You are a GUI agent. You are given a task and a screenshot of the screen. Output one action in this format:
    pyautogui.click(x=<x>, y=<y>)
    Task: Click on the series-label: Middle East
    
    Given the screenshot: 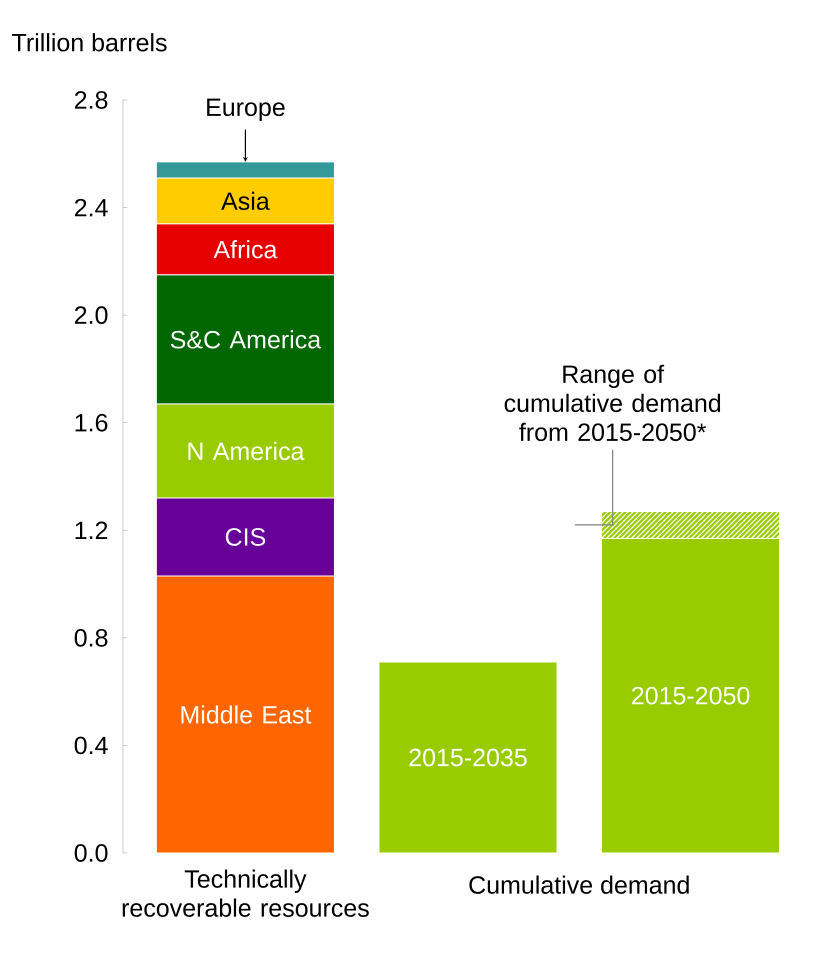 What is the action you would take?
    pyautogui.click(x=246, y=714)
    